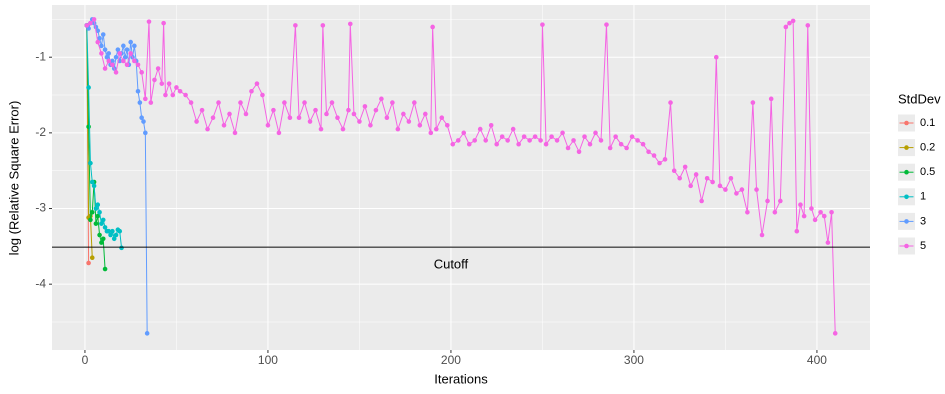 The image size is (945, 394). What do you see at coordinates (634, 360) in the screenshot?
I see `x-tick-label: 300` at bounding box center [634, 360].